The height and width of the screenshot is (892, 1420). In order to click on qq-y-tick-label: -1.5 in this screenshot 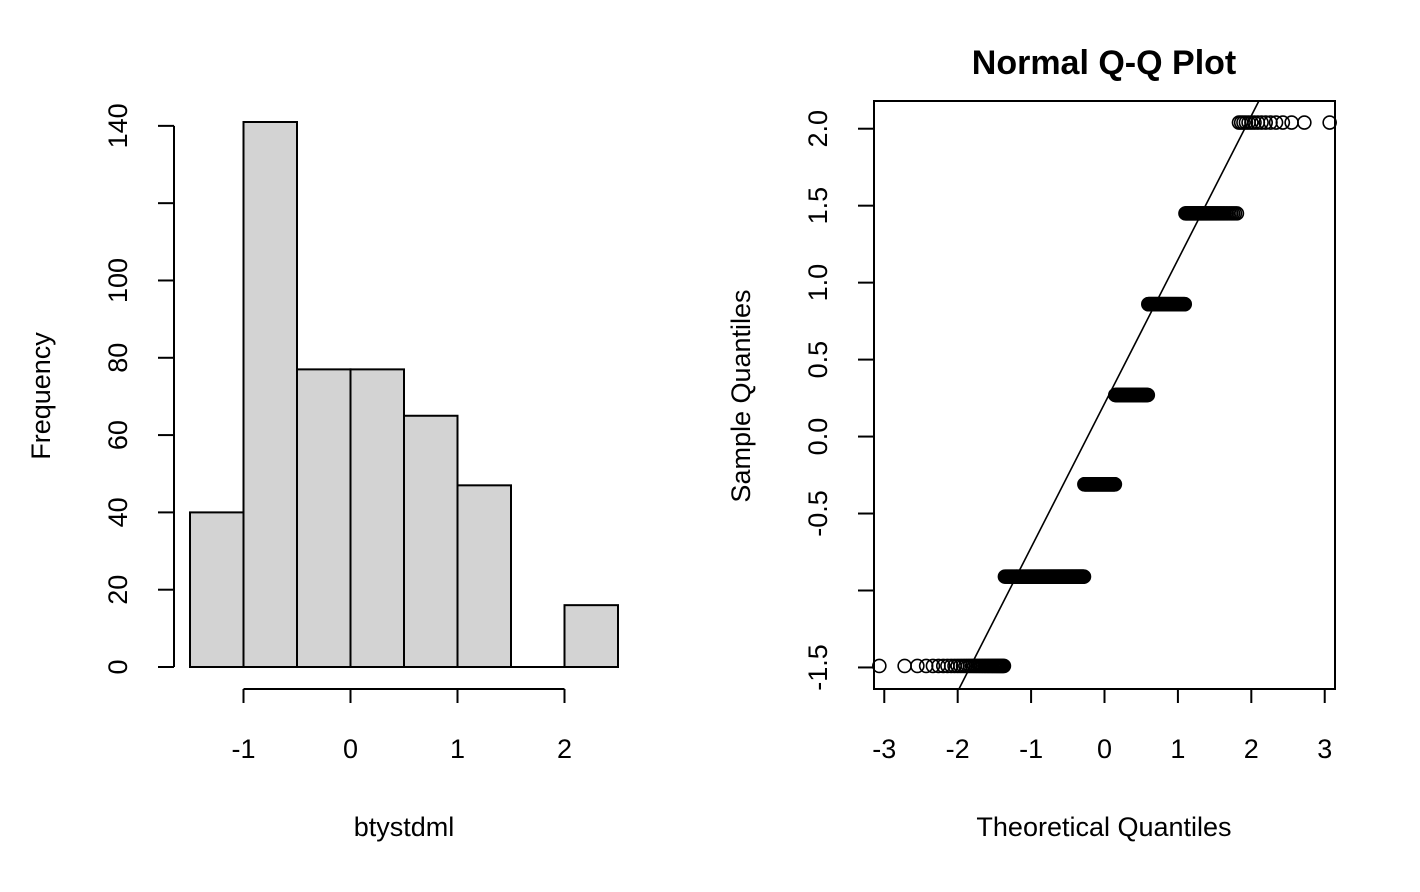, I will do `click(818, 667)`.